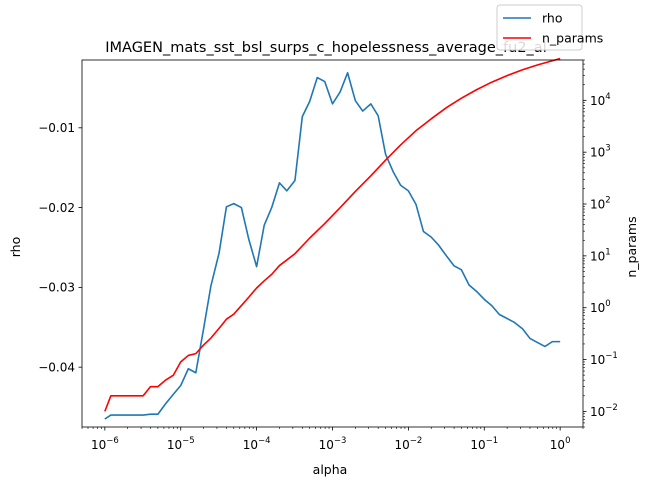 This screenshot has height=488, width=650. Describe the element at coordinates (408, 444) in the screenshot. I see `x-tick-label: 10⁻²` at that location.